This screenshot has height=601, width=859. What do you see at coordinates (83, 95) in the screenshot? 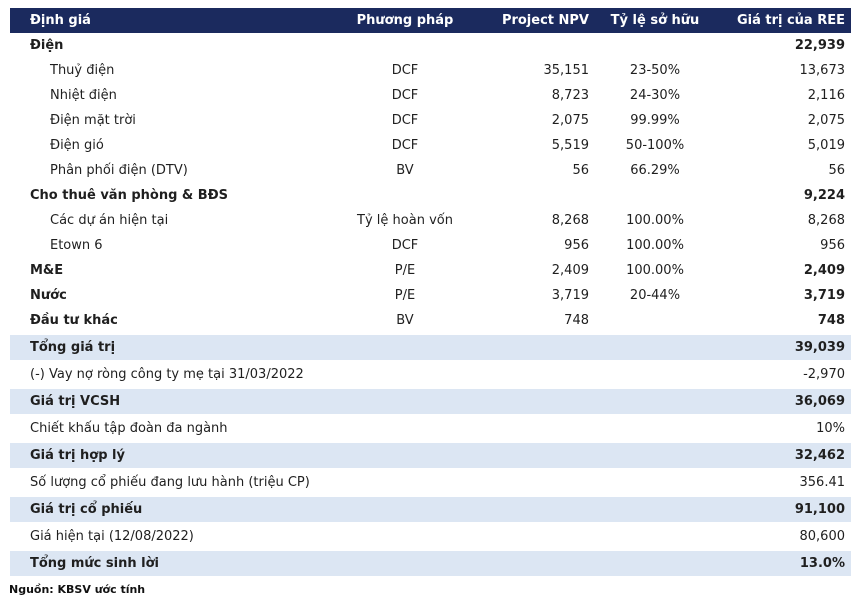
I see `row-label-cell: Nhiệt điện` at bounding box center [83, 95].